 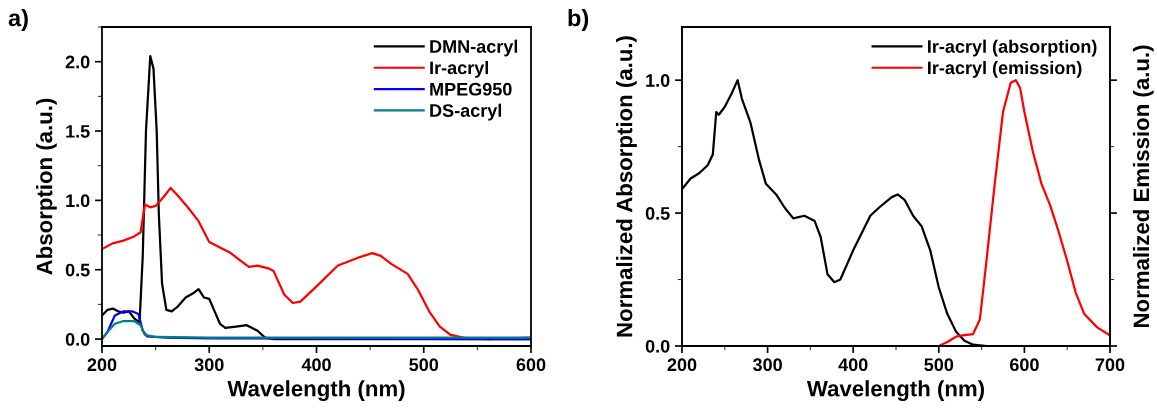 I want to click on y-axis-title: Normalized Absorption (a.u.), so click(x=626, y=186).